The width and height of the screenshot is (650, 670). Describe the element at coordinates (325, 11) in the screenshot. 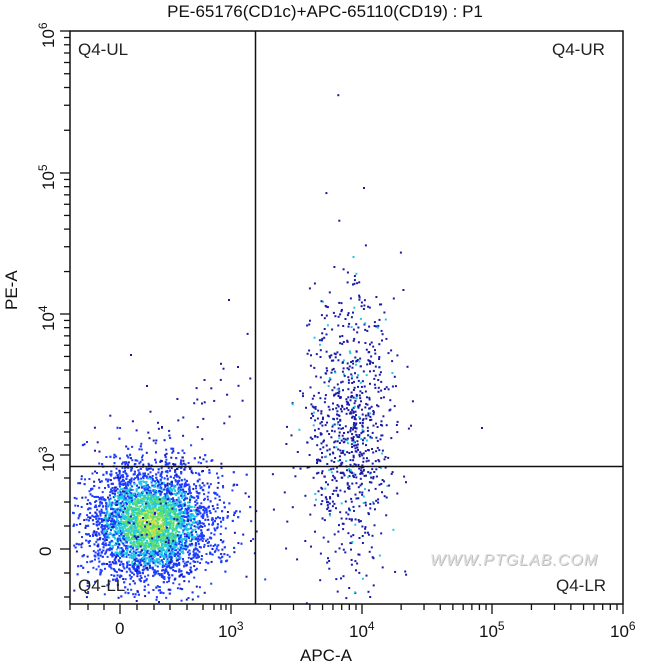

I see `plot-title: PE-65176(CD1c)+APC-65110(CD19) : P1` at that location.